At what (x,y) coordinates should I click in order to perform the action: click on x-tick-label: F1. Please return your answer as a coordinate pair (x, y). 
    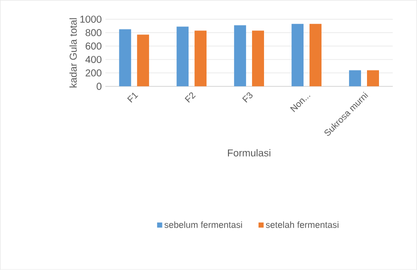
    Looking at the image, I should click on (132, 97).